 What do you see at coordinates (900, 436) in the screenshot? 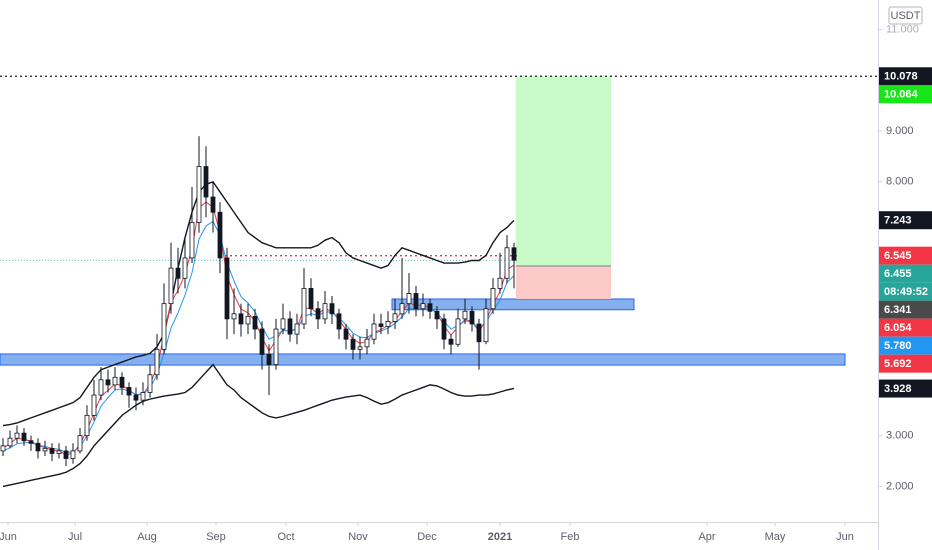
I see `y-tick-label: 3.000` at bounding box center [900, 436].